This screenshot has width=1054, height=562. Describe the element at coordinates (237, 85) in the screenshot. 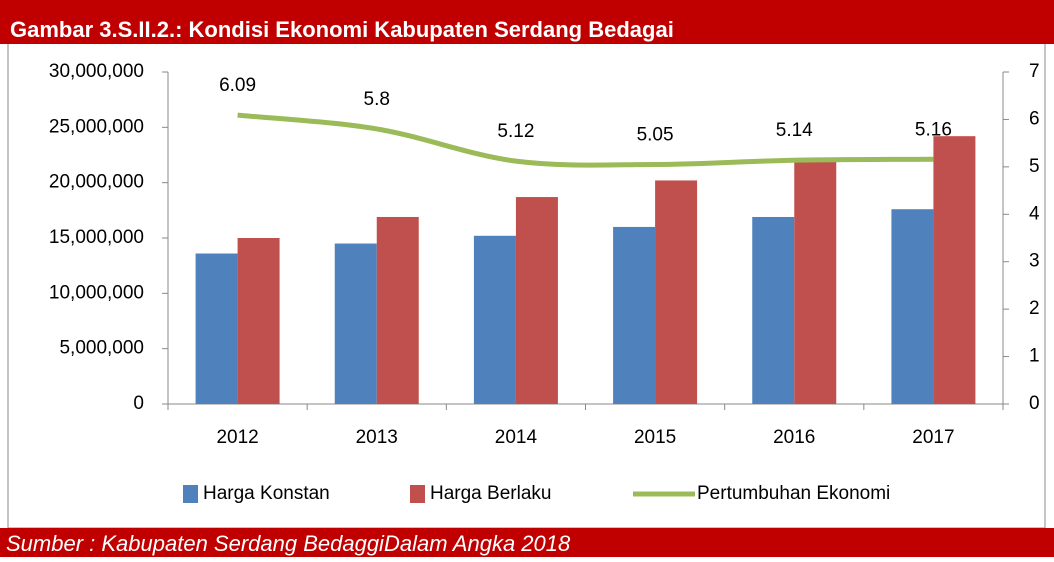

I see `data-label: 6.09` at that location.